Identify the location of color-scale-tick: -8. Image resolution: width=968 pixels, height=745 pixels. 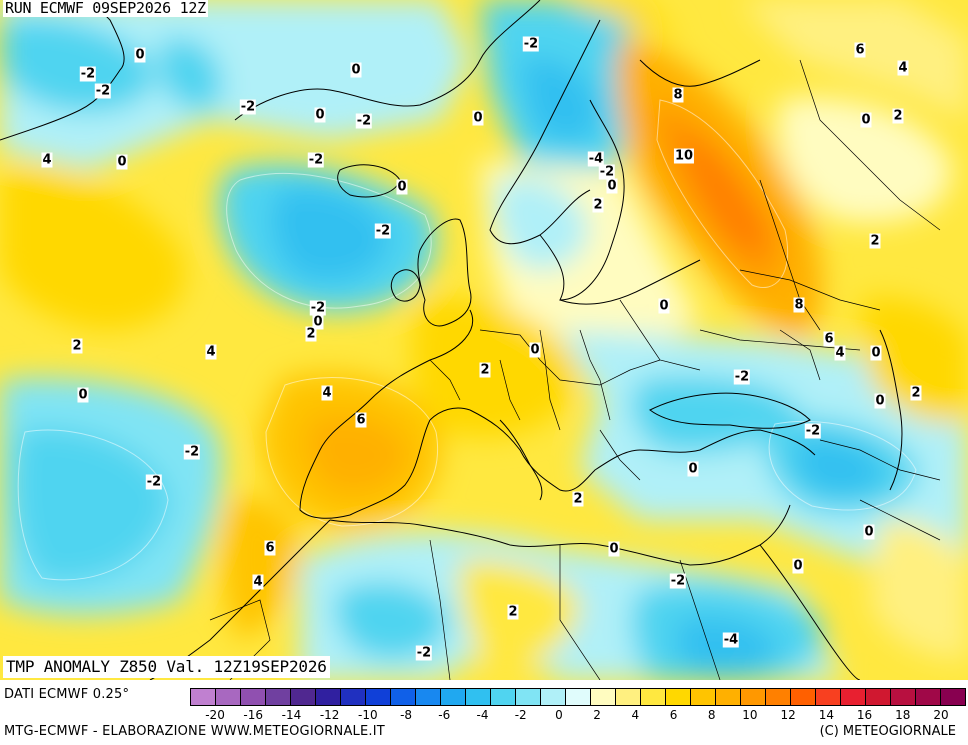
(406, 715).